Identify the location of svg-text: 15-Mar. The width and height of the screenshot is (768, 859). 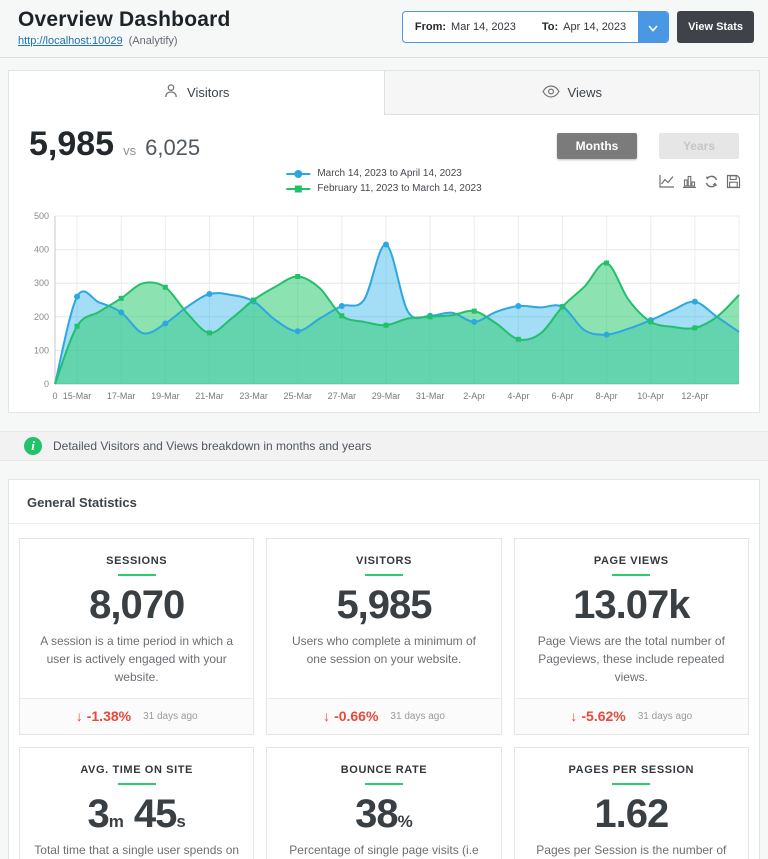
(77, 396).